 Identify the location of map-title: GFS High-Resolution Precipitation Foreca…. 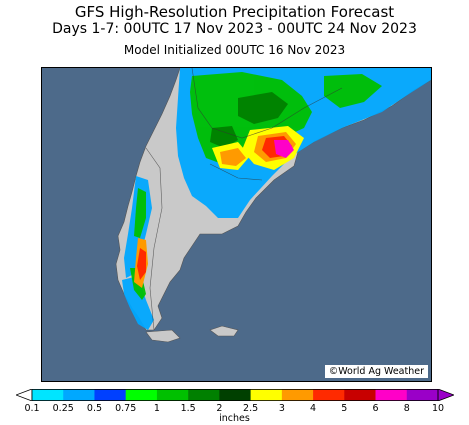
(234, 12).